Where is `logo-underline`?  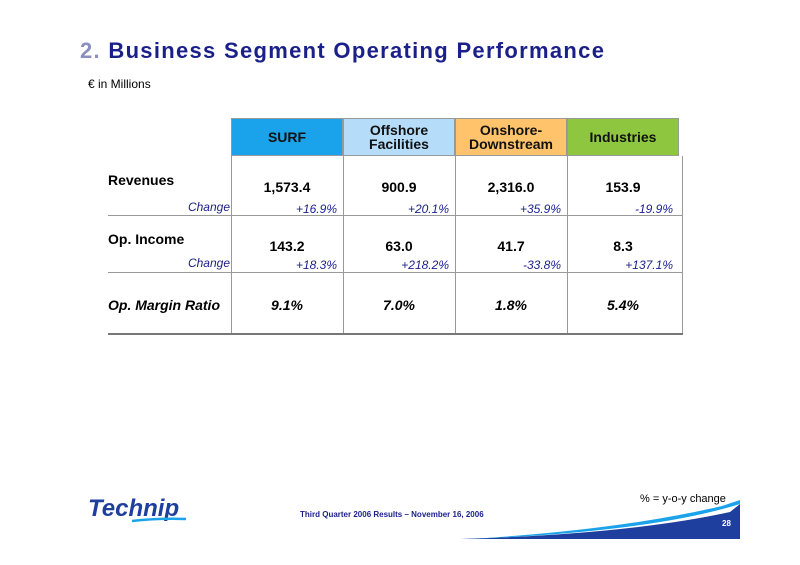 logo-underline is located at coordinates (159, 520).